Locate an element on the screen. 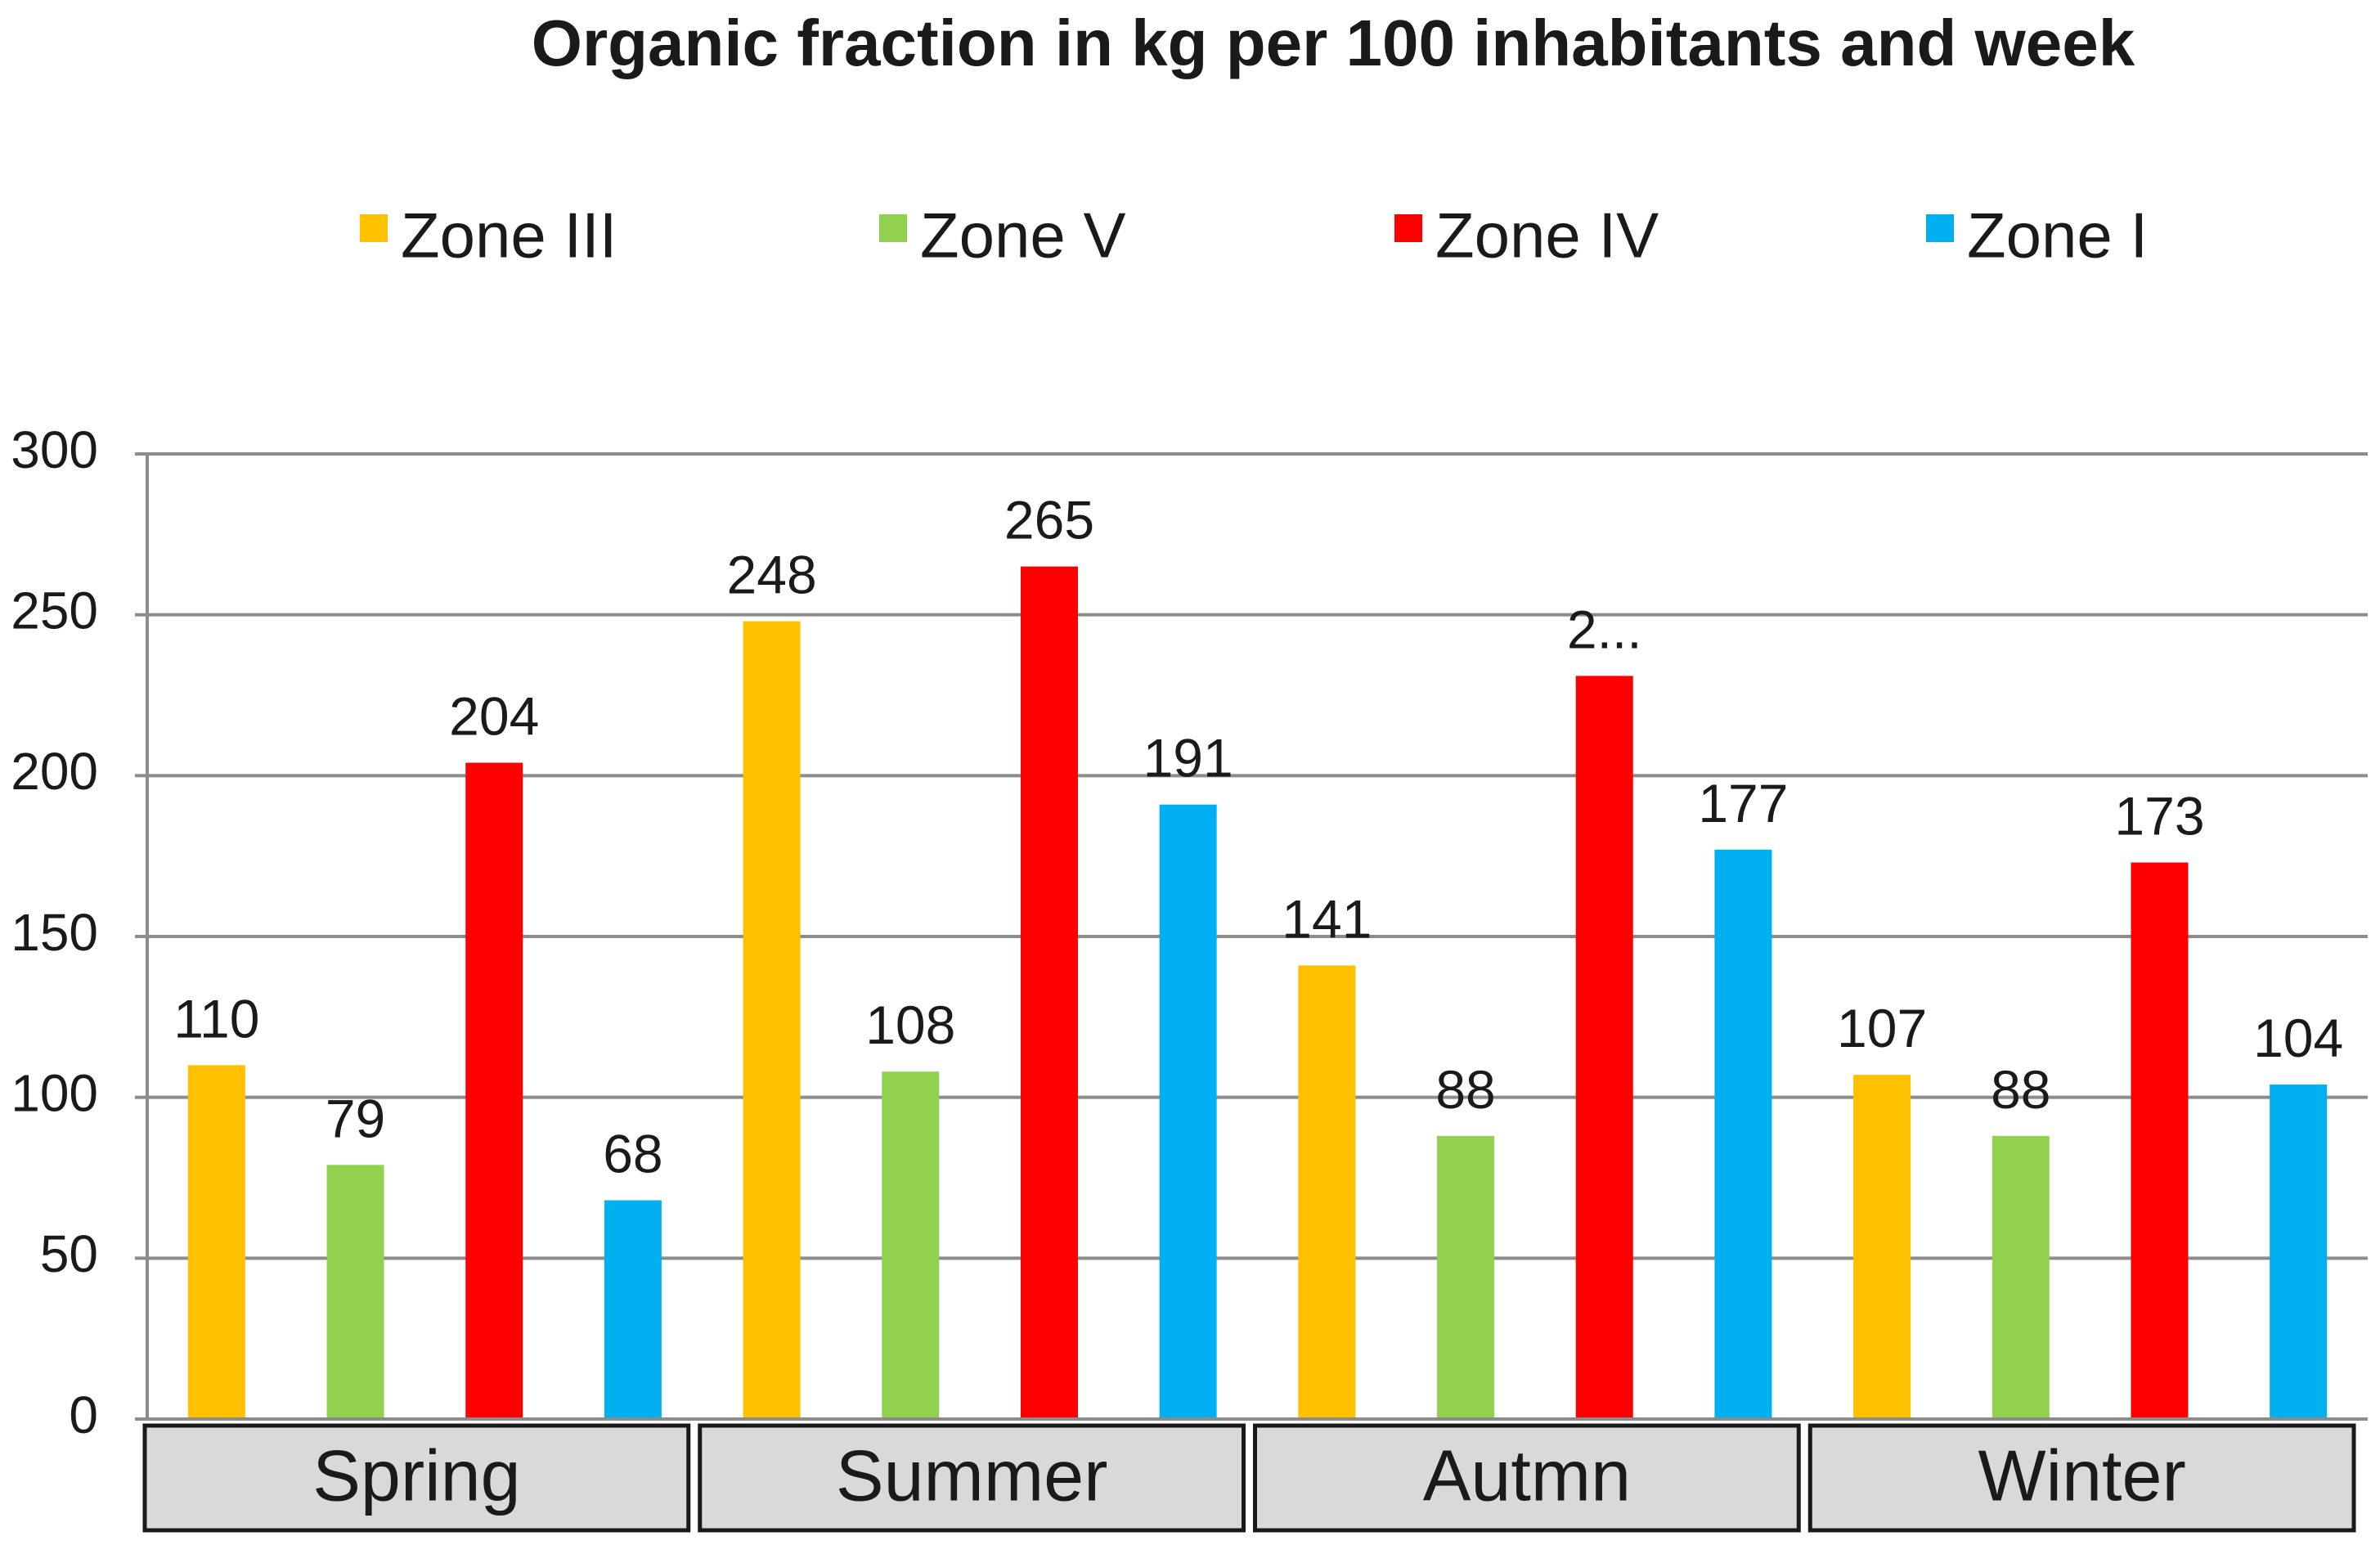 The height and width of the screenshot is (1554, 2380). legend-item-zone-iv: Zone IV is located at coordinates (1526, 236).